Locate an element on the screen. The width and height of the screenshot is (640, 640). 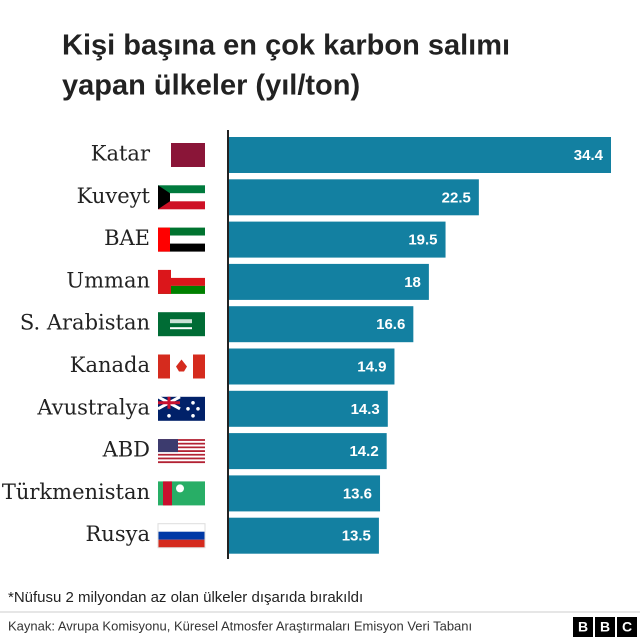
y-tick-label: Kuveyt is located at coordinates (114, 196).